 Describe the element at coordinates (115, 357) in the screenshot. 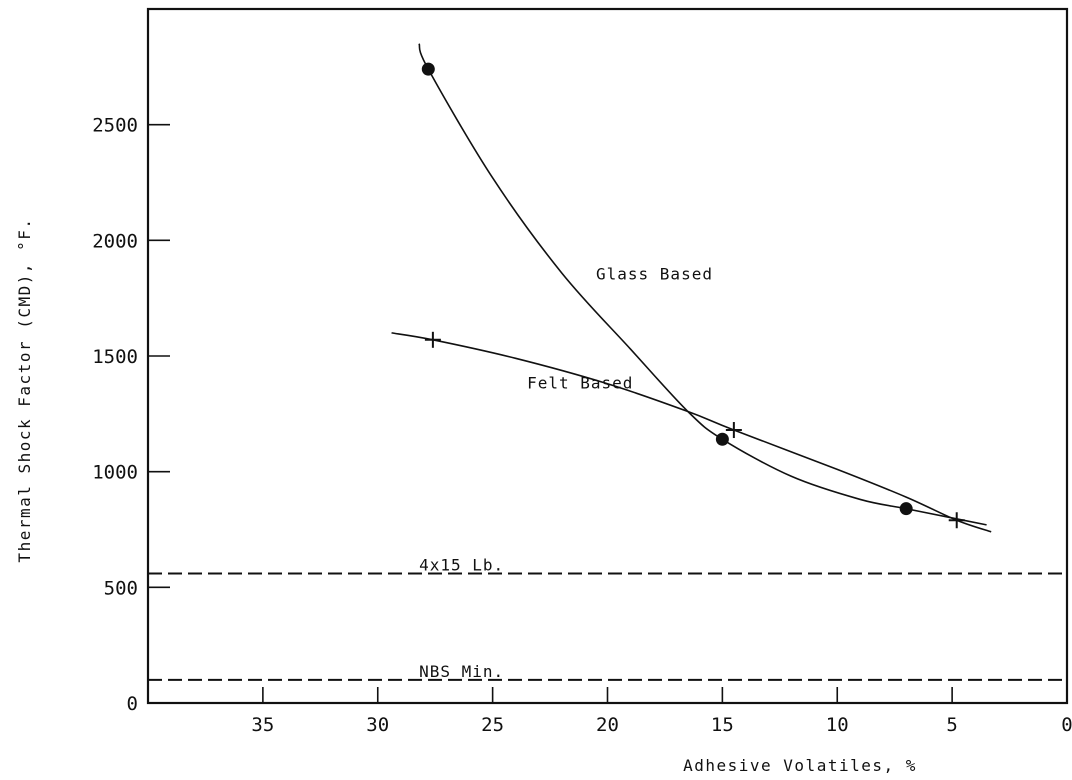

I see `y-tick-label: 1500` at that location.